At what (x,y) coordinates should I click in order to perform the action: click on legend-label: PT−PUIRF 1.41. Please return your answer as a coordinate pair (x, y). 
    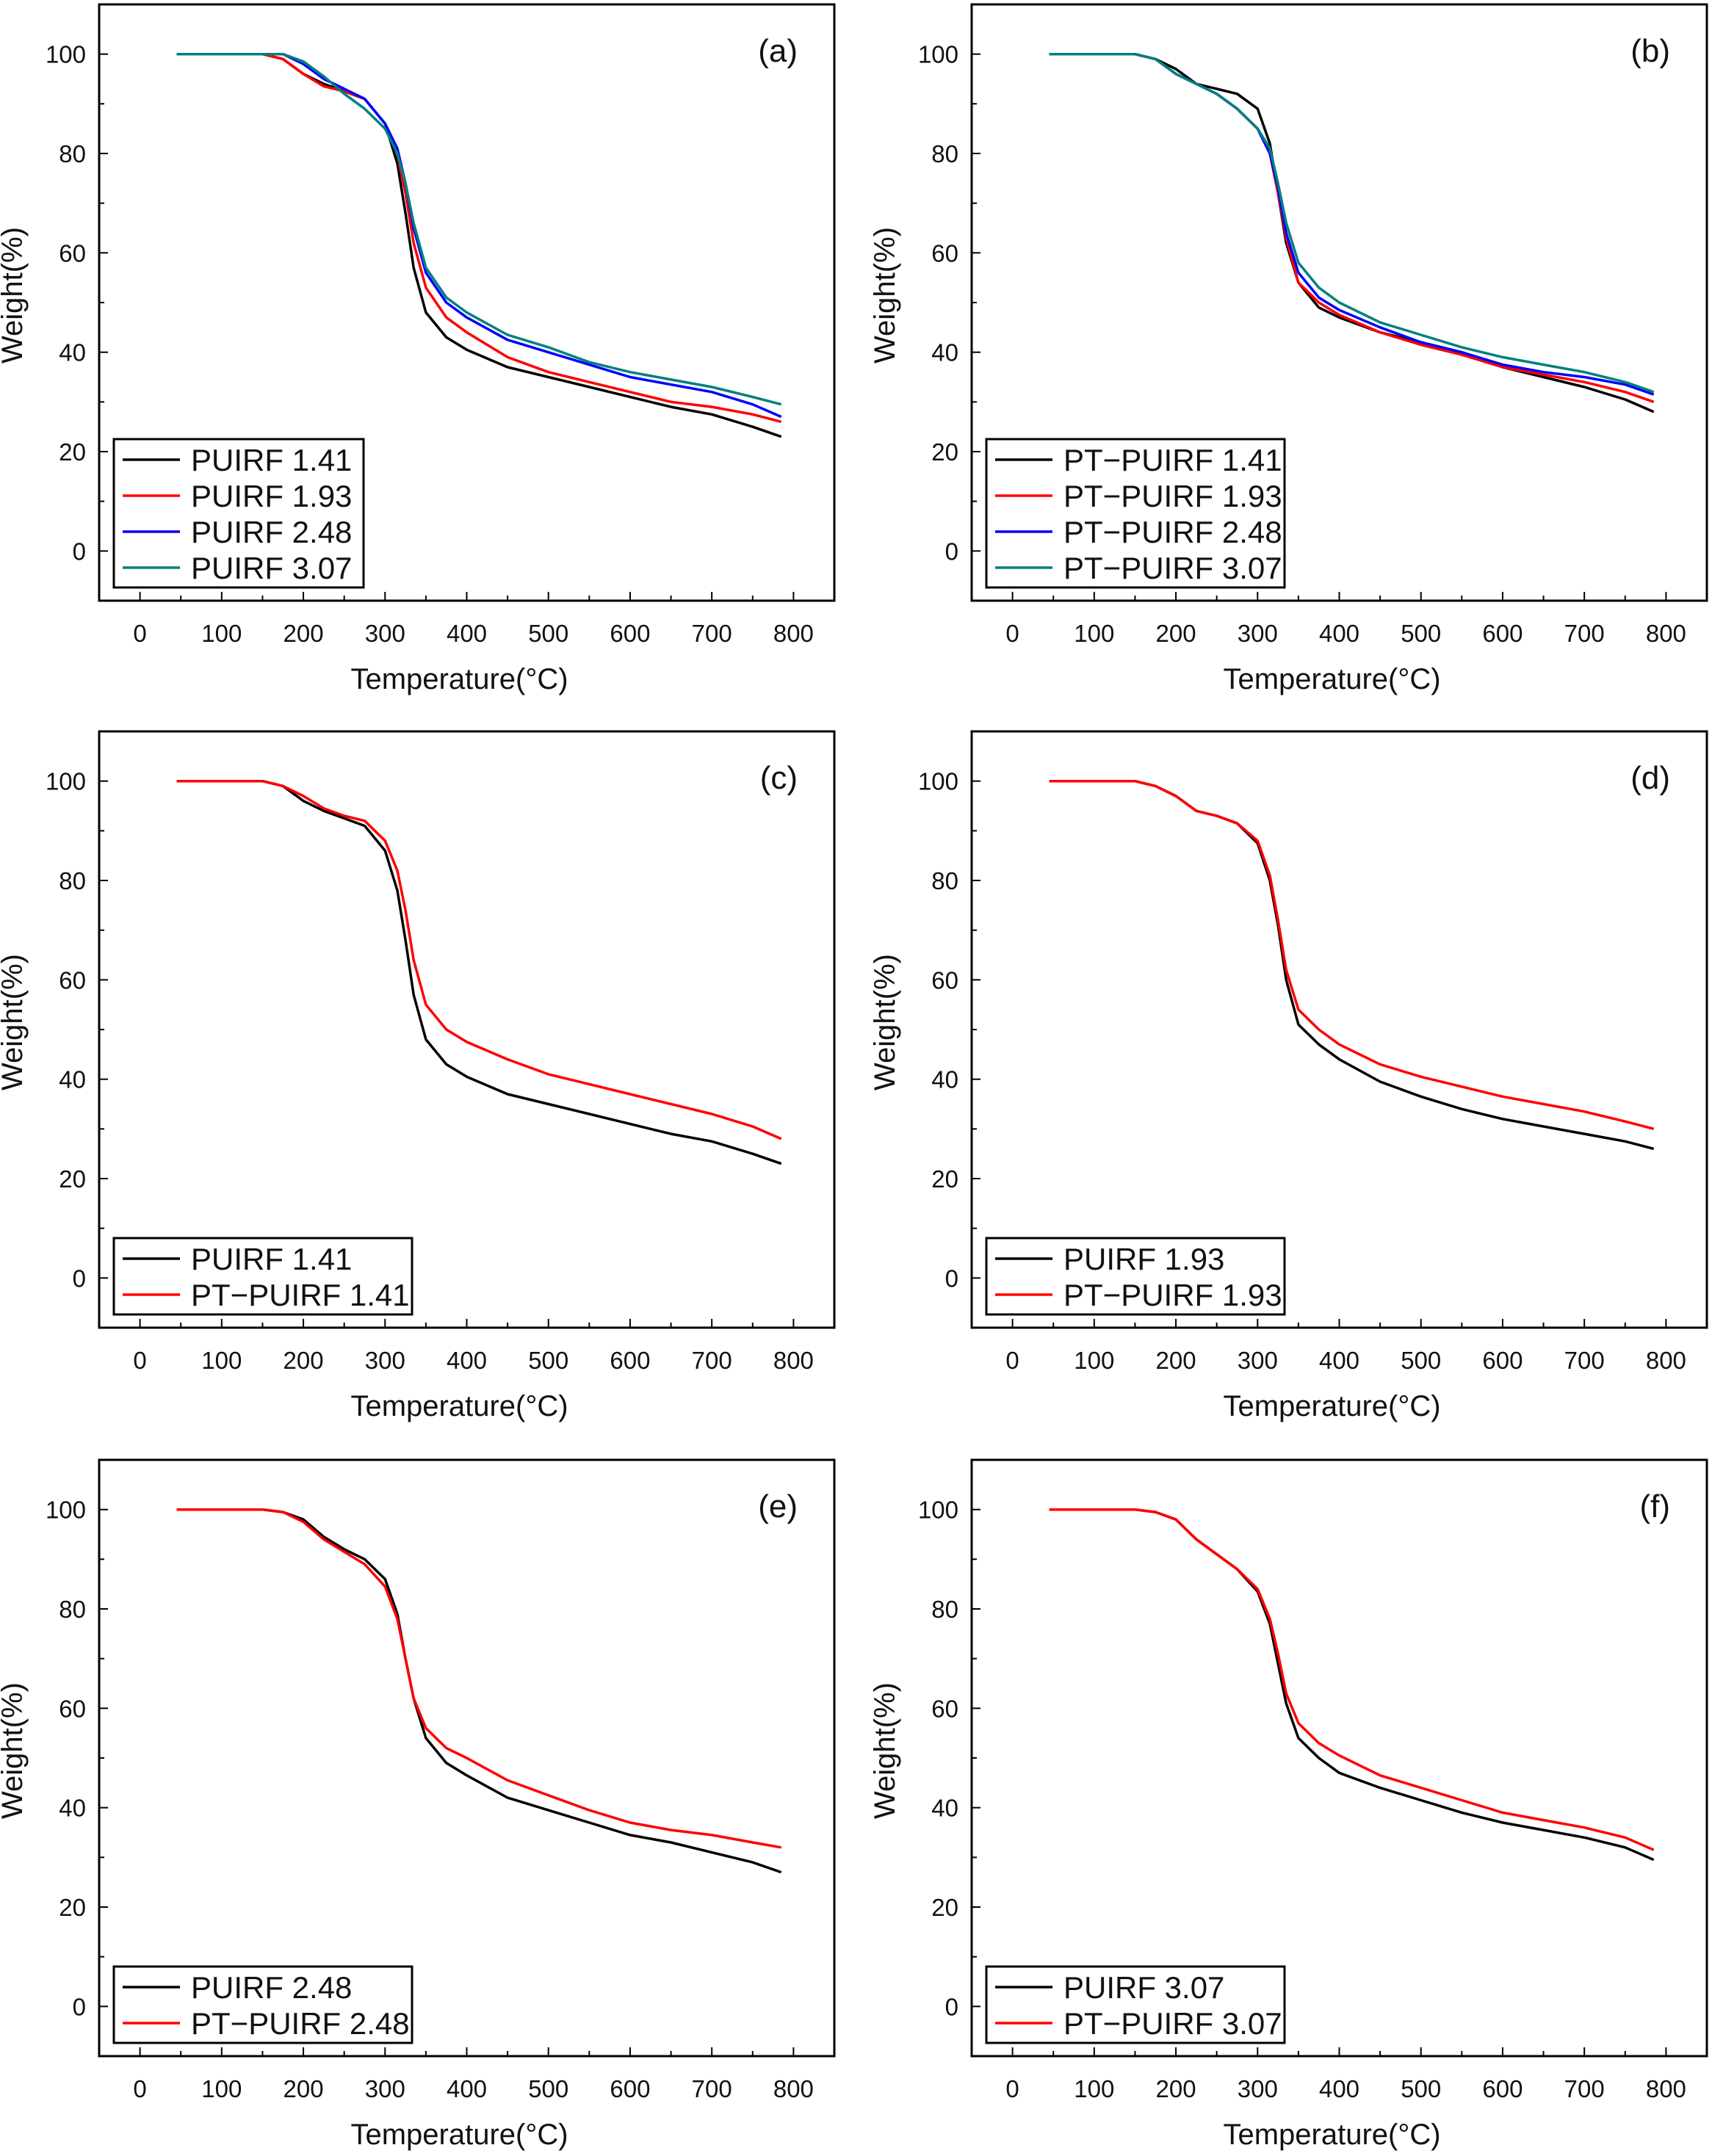
    Looking at the image, I should click on (1172, 460).